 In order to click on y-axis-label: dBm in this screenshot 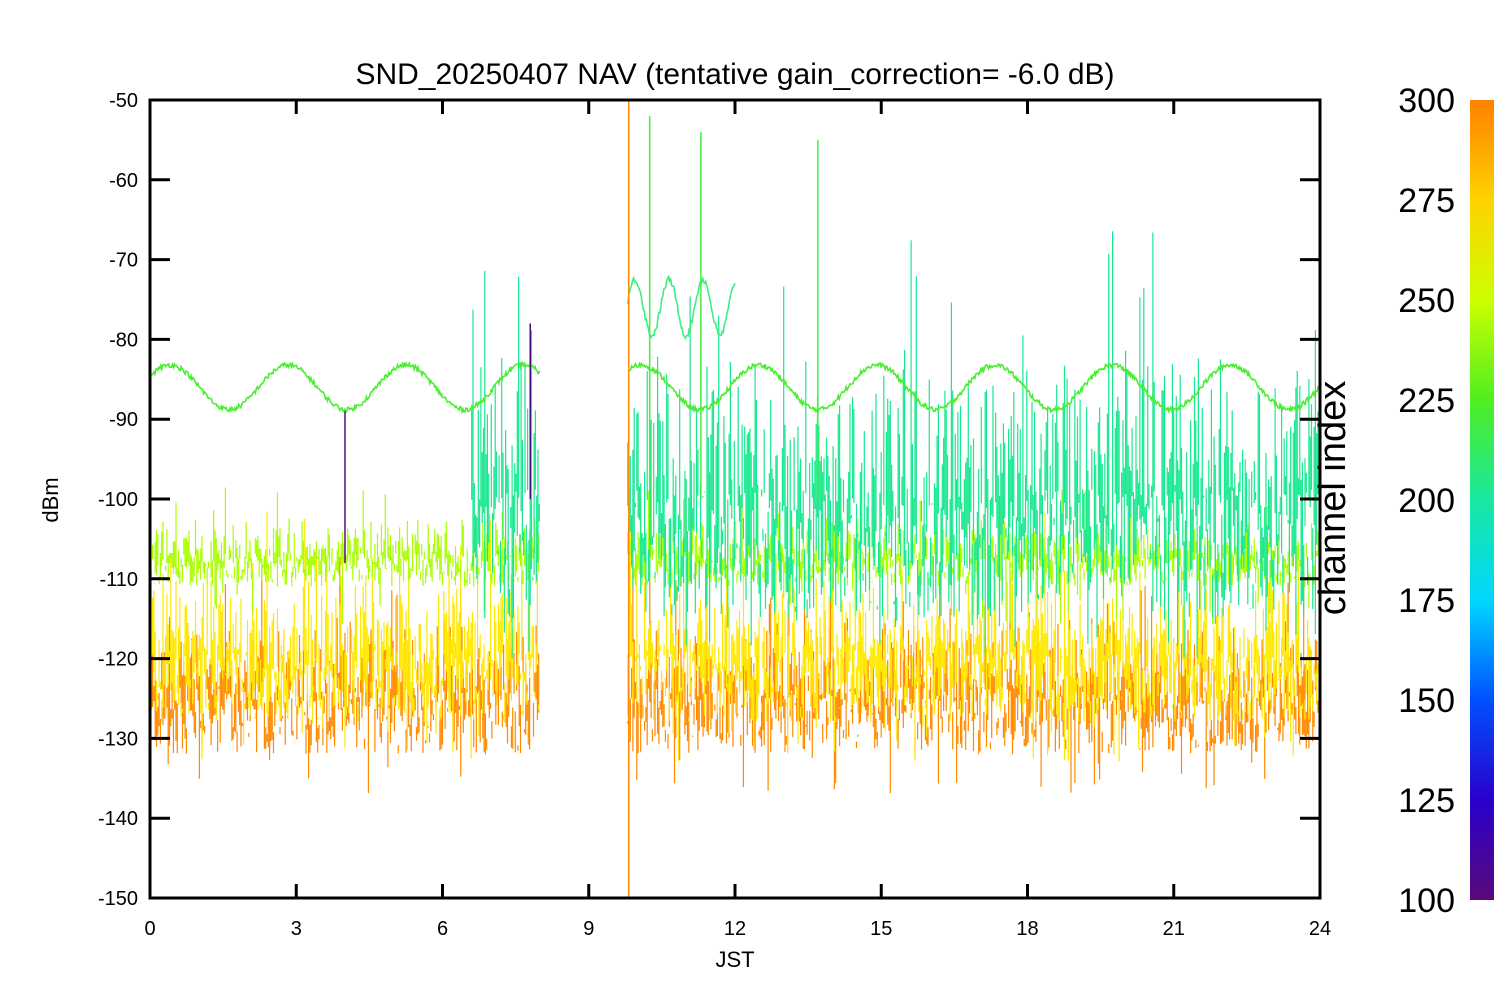, I will do `click(50, 499)`.